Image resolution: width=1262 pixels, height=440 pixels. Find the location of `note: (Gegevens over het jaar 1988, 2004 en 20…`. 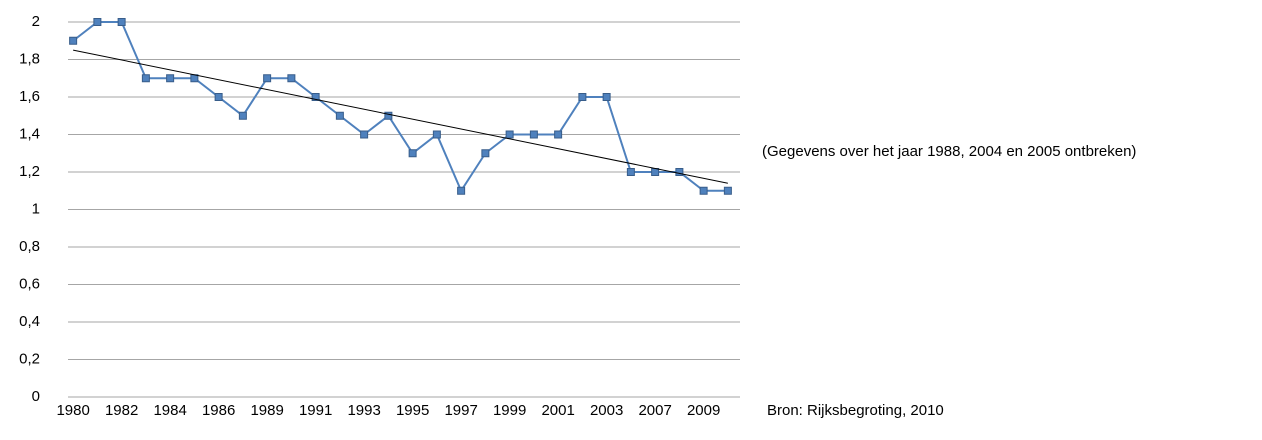

note: (Gegevens over het jaar 1988, 2004 en 20… is located at coordinates (949, 151).